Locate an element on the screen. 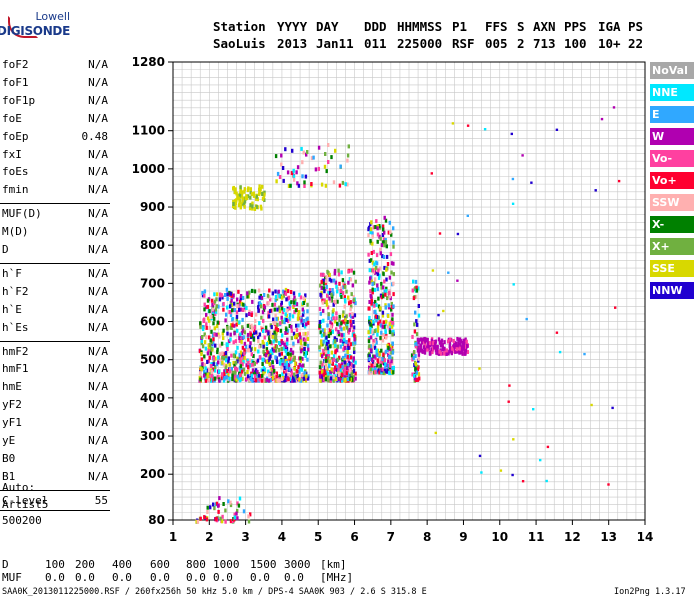 This screenshot has height=600, width=700. param-row: h`F N/A is located at coordinates (55, 274).